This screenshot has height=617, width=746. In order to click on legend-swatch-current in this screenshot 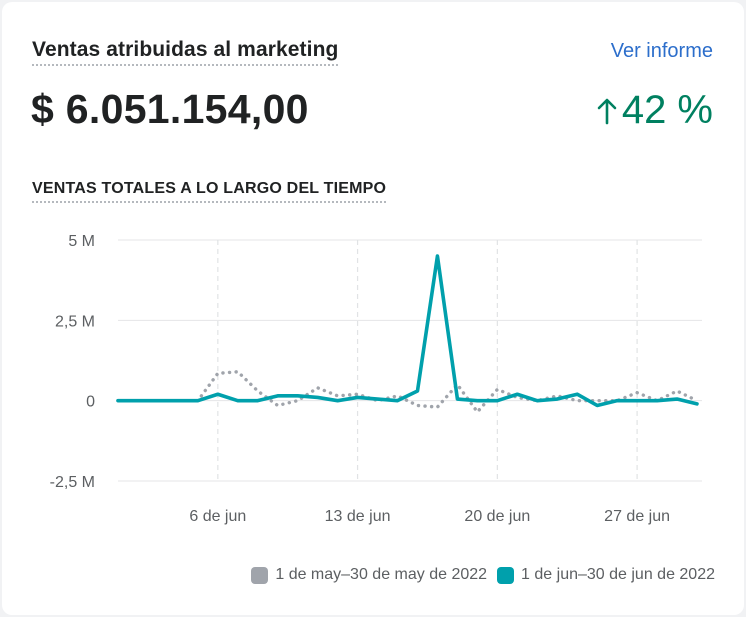, I will do `click(506, 575)`.